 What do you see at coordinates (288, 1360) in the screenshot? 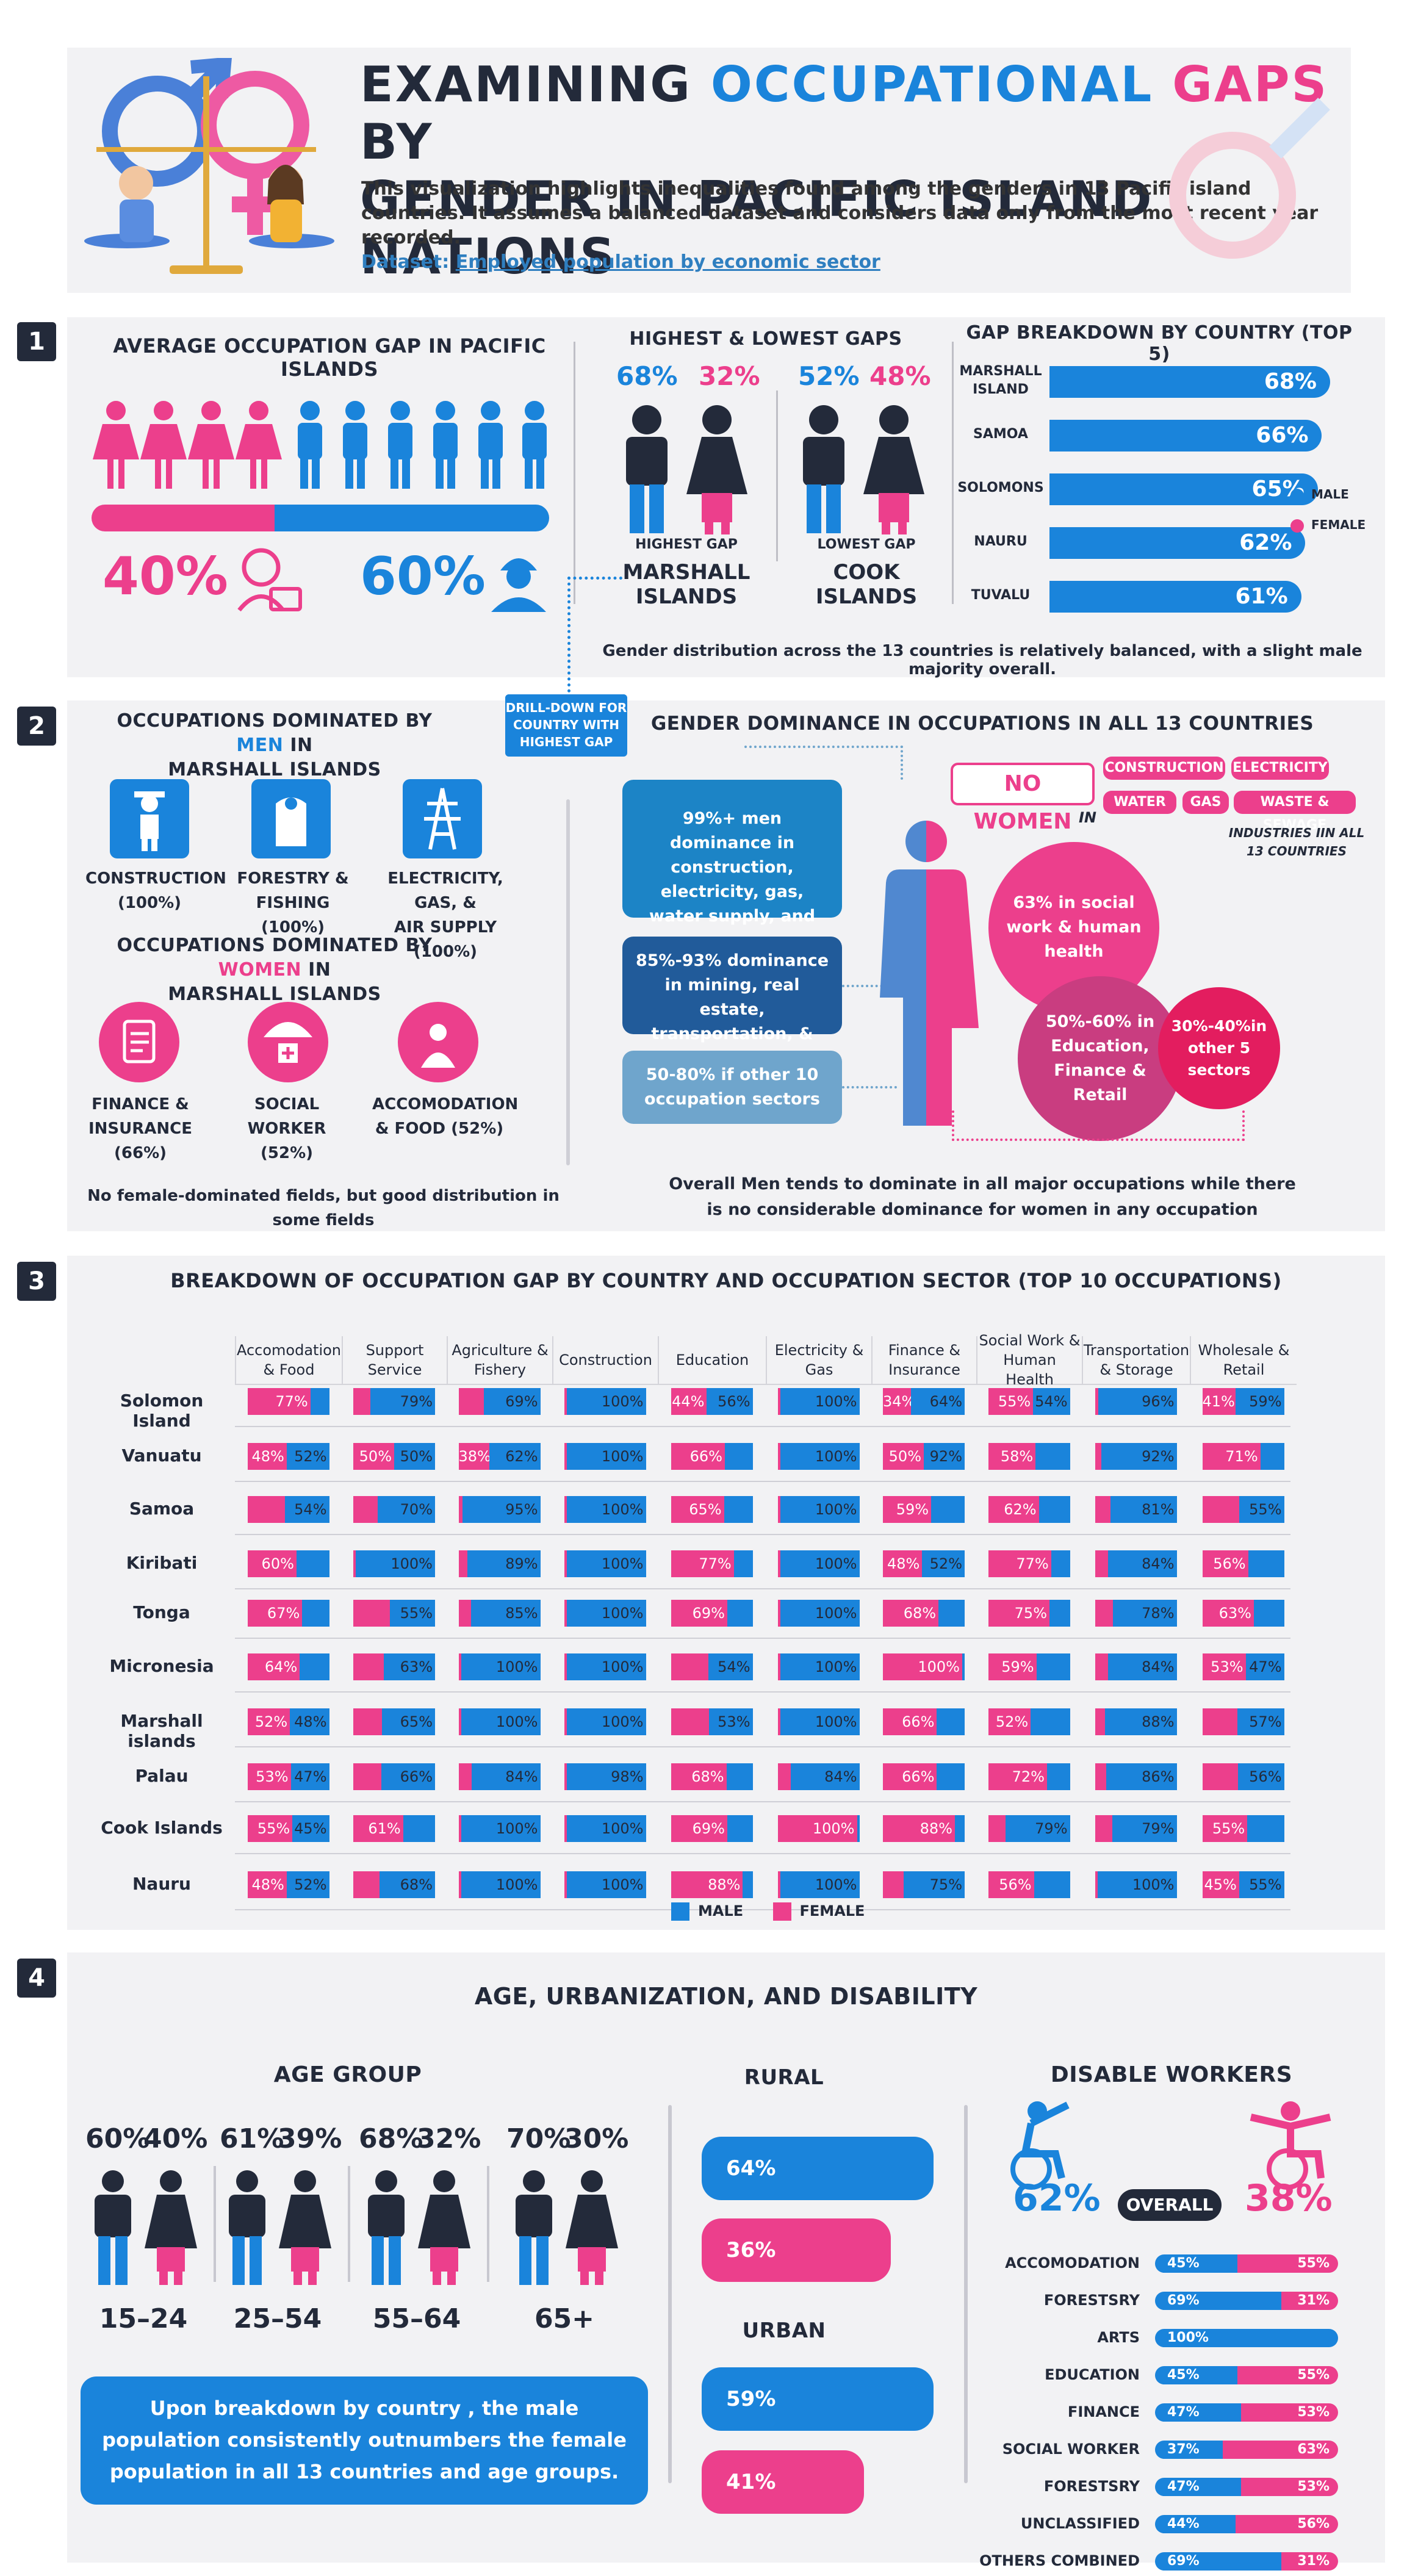
I see `table-column-header: Accomodation & Food` at bounding box center [288, 1360].